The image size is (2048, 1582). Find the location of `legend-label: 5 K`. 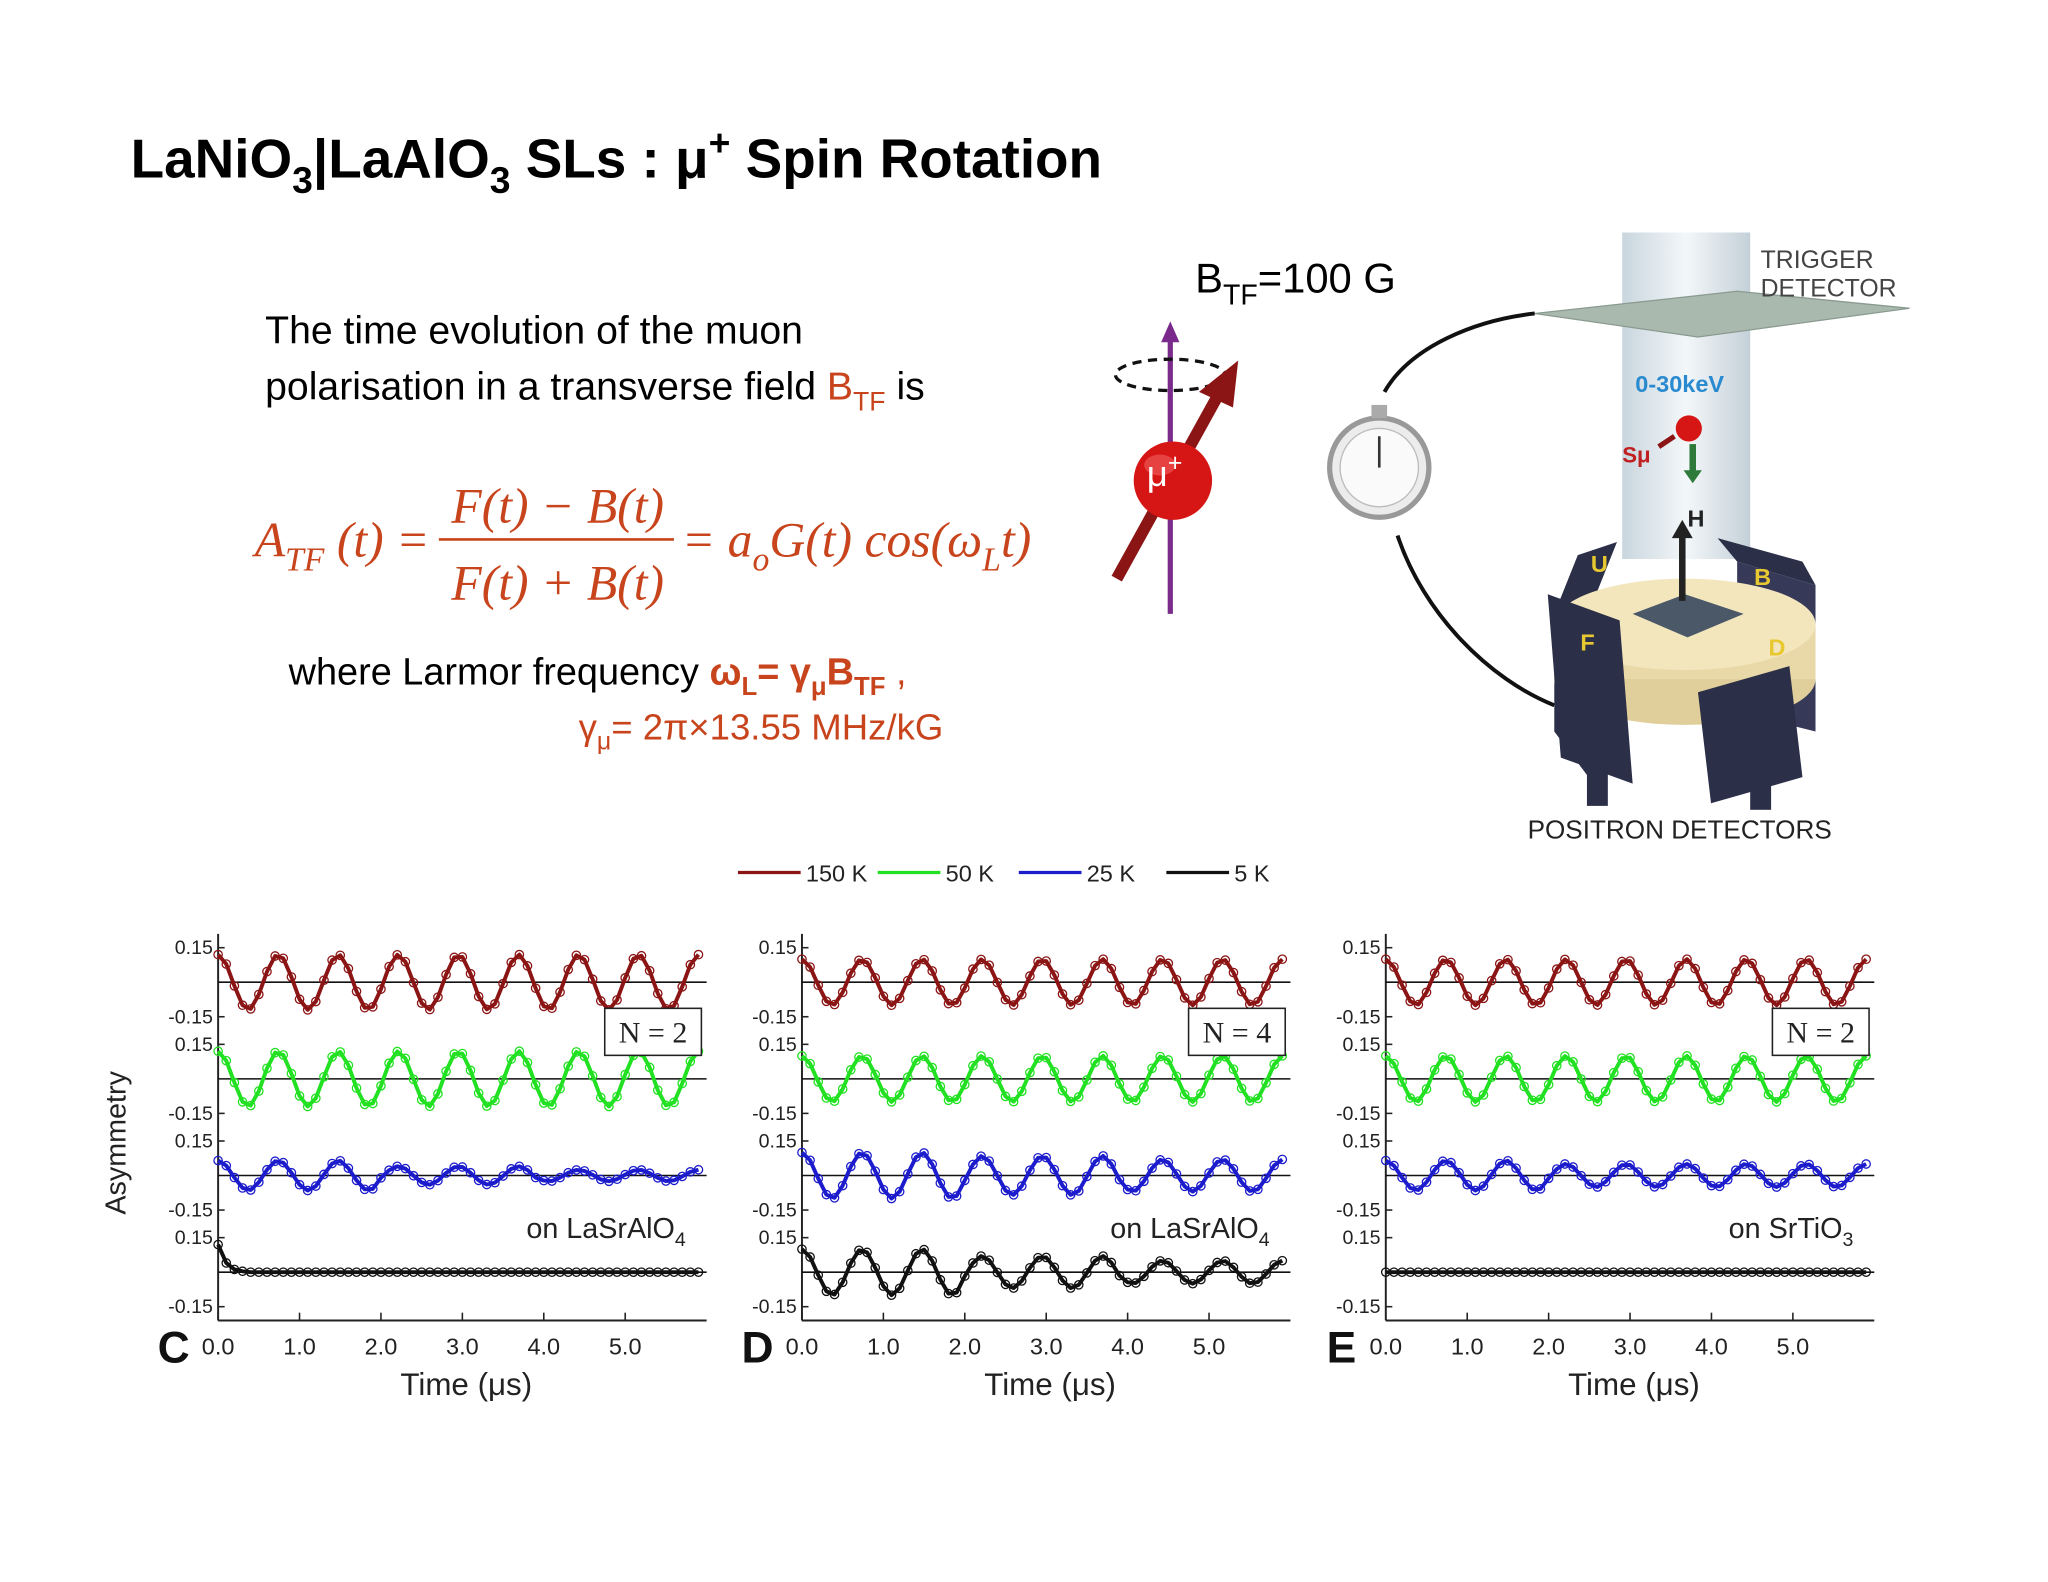

legend-label: 5 K is located at coordinates (1252, 874).